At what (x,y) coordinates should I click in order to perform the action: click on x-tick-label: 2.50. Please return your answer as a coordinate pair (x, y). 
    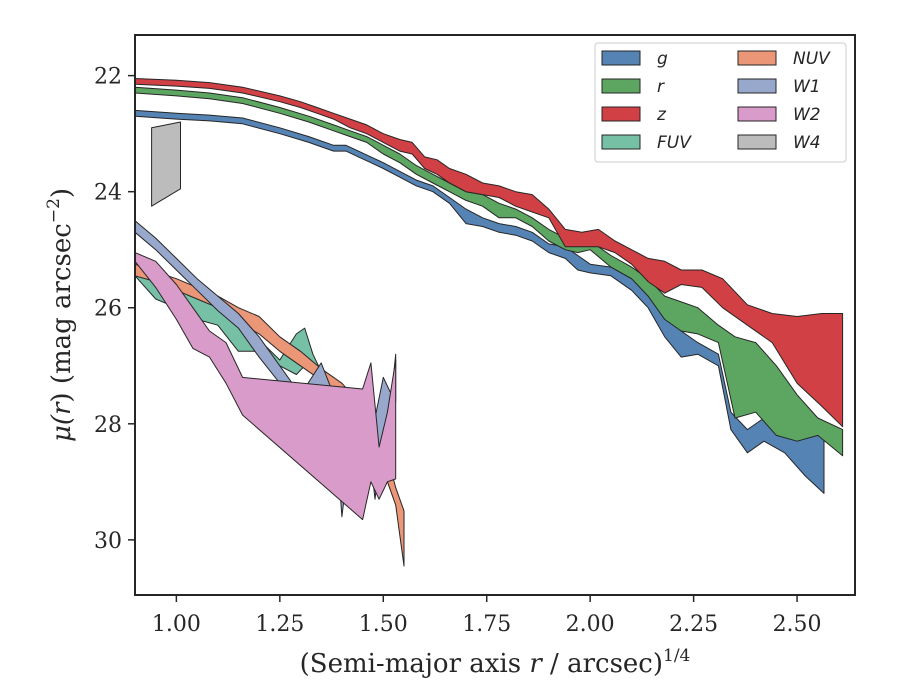
    Looking at the image, I should click on (797, 624).